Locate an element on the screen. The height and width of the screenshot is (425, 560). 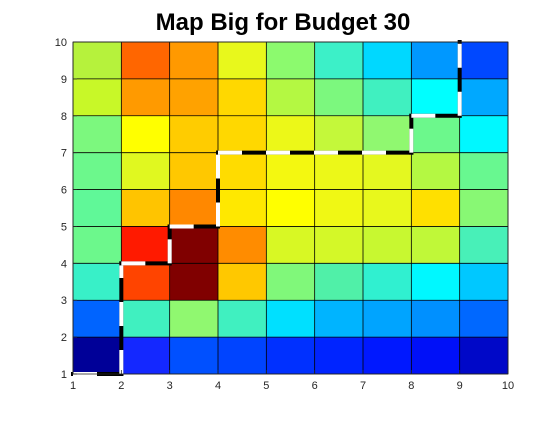
chart-title: Map Big for Budget 30 is located at coordinates (283, 22).